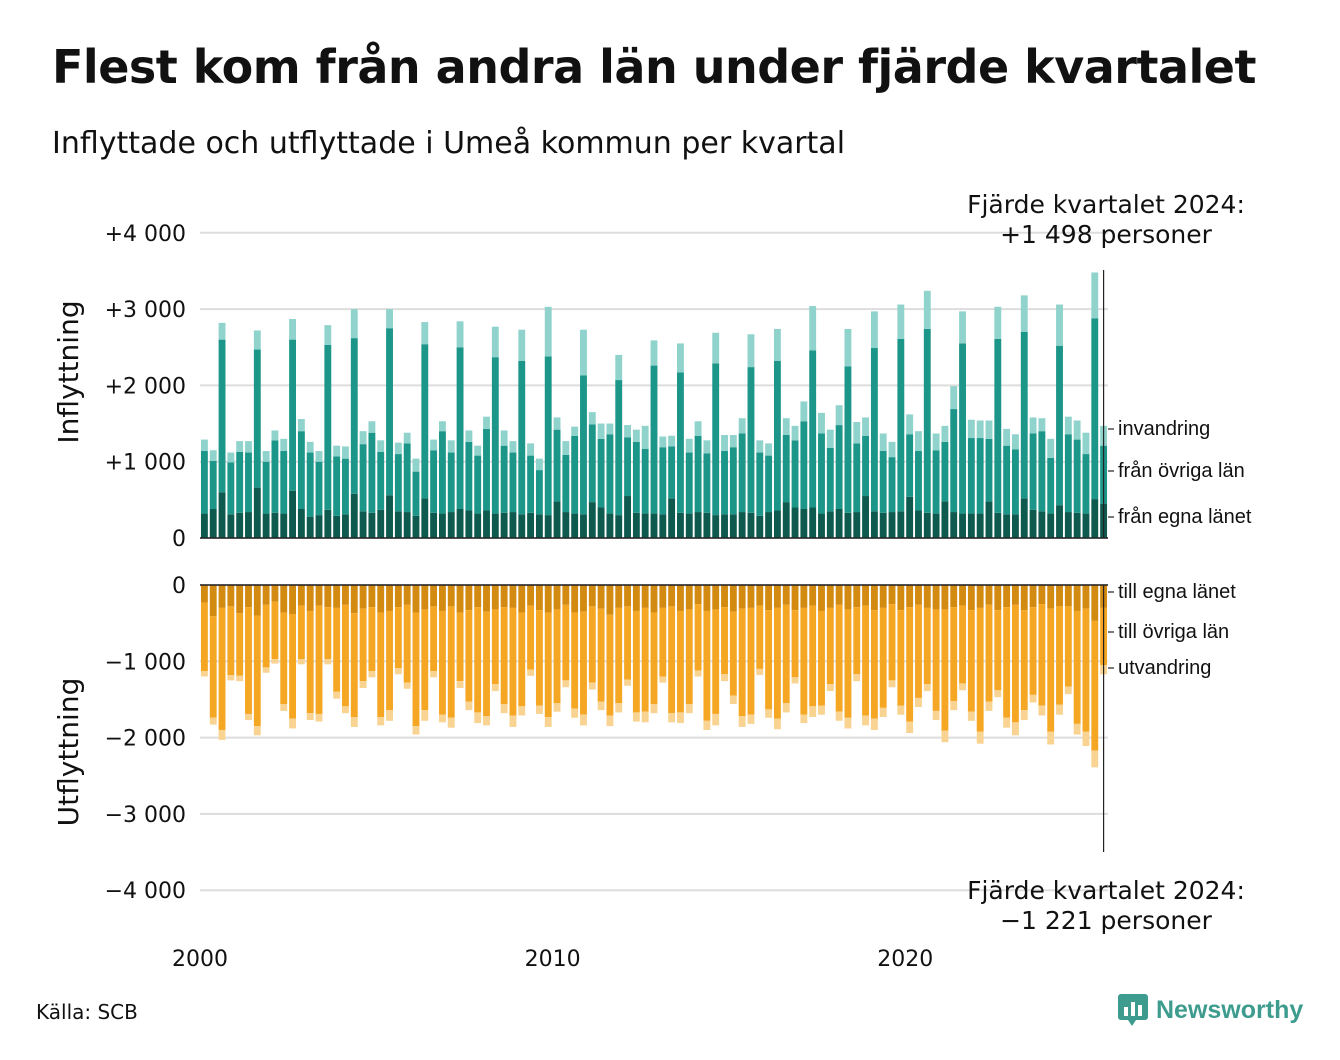  Describe the element at coordinates (905, 959) in the screenshot. I see `x-tick-label: 2020` at that location.